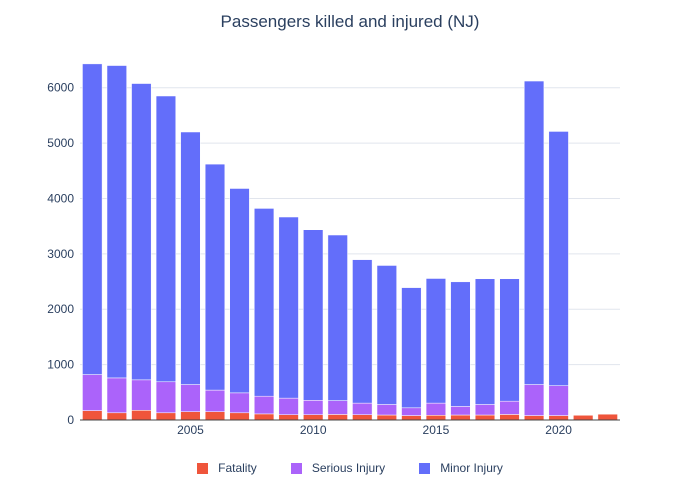 This screenshot has height=500, width=700. Describe the element at coordinates (436, 430) in the screenshot. I see `x-tick-label: 2015` at that location.